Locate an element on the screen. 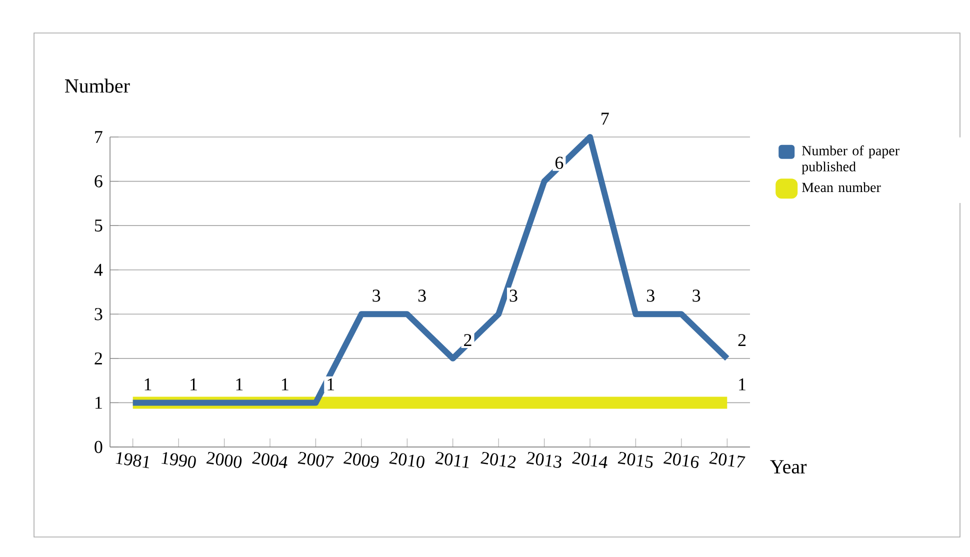  x-tick-label: 2015 is located at coordinates (635, 460).